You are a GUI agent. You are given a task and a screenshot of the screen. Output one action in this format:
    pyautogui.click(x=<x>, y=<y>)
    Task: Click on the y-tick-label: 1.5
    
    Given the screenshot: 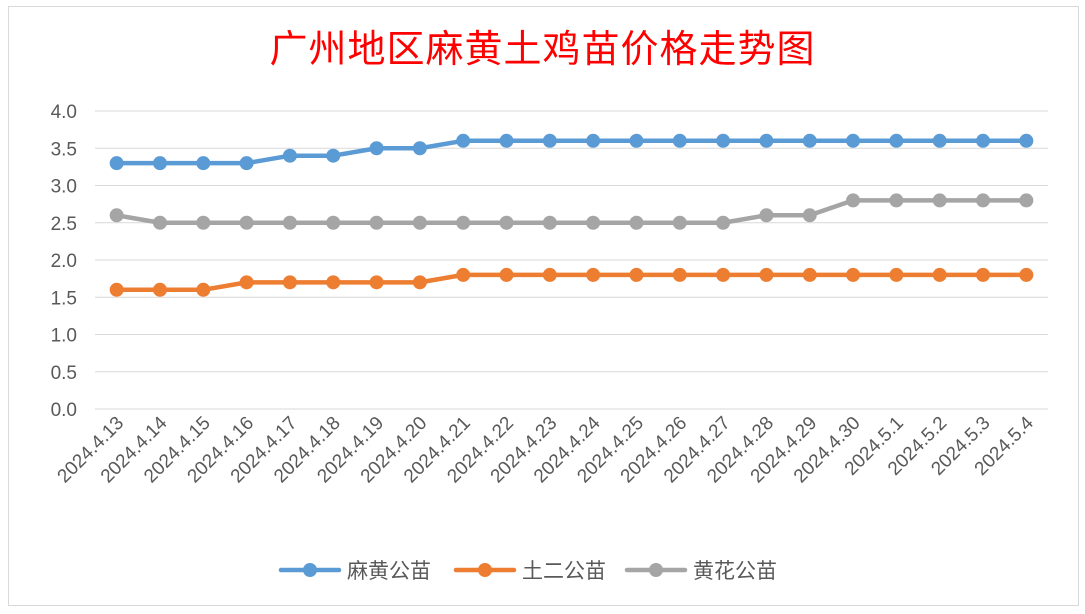 What is the action you would take?
    pyautogui.click(x=64, y=298)
    